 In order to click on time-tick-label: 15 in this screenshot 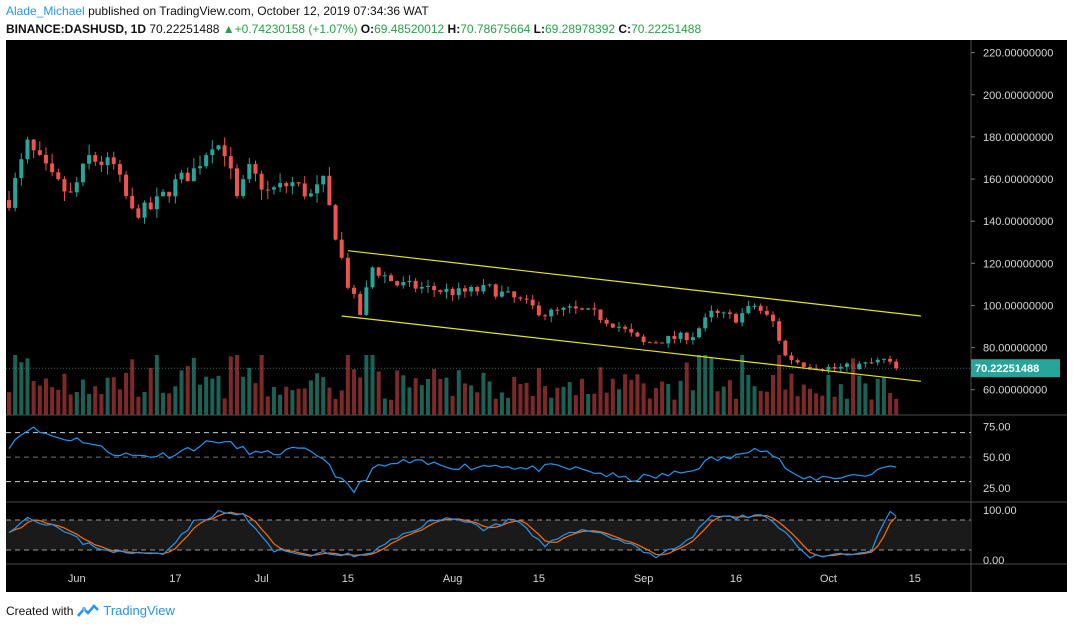, I will do `click(915, 579)`.